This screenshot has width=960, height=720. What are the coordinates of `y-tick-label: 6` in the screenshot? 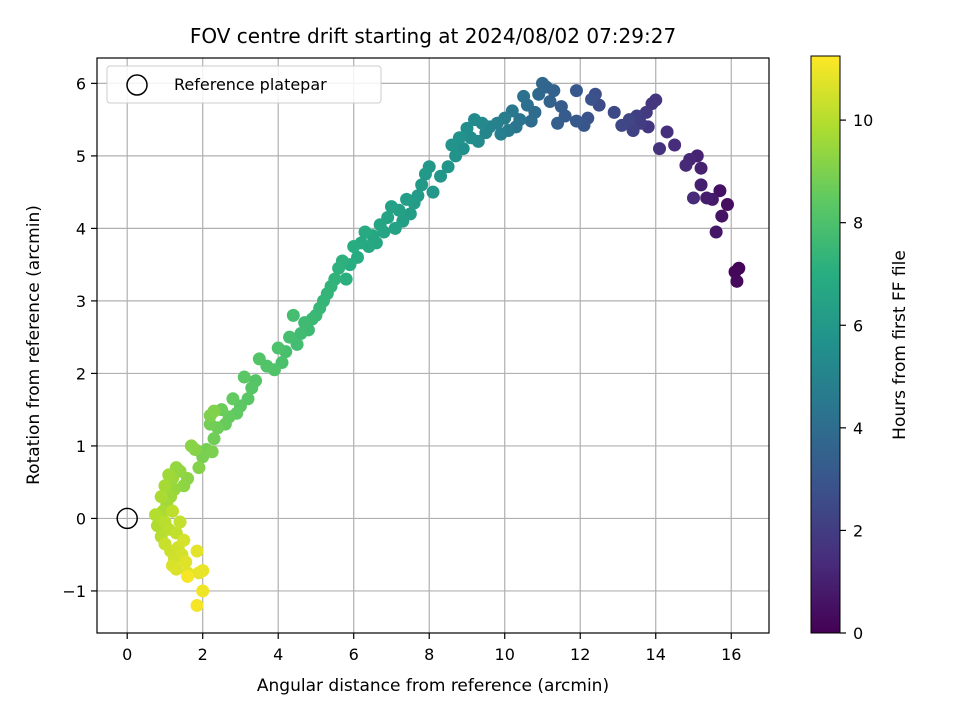 It's located at (81, 83).